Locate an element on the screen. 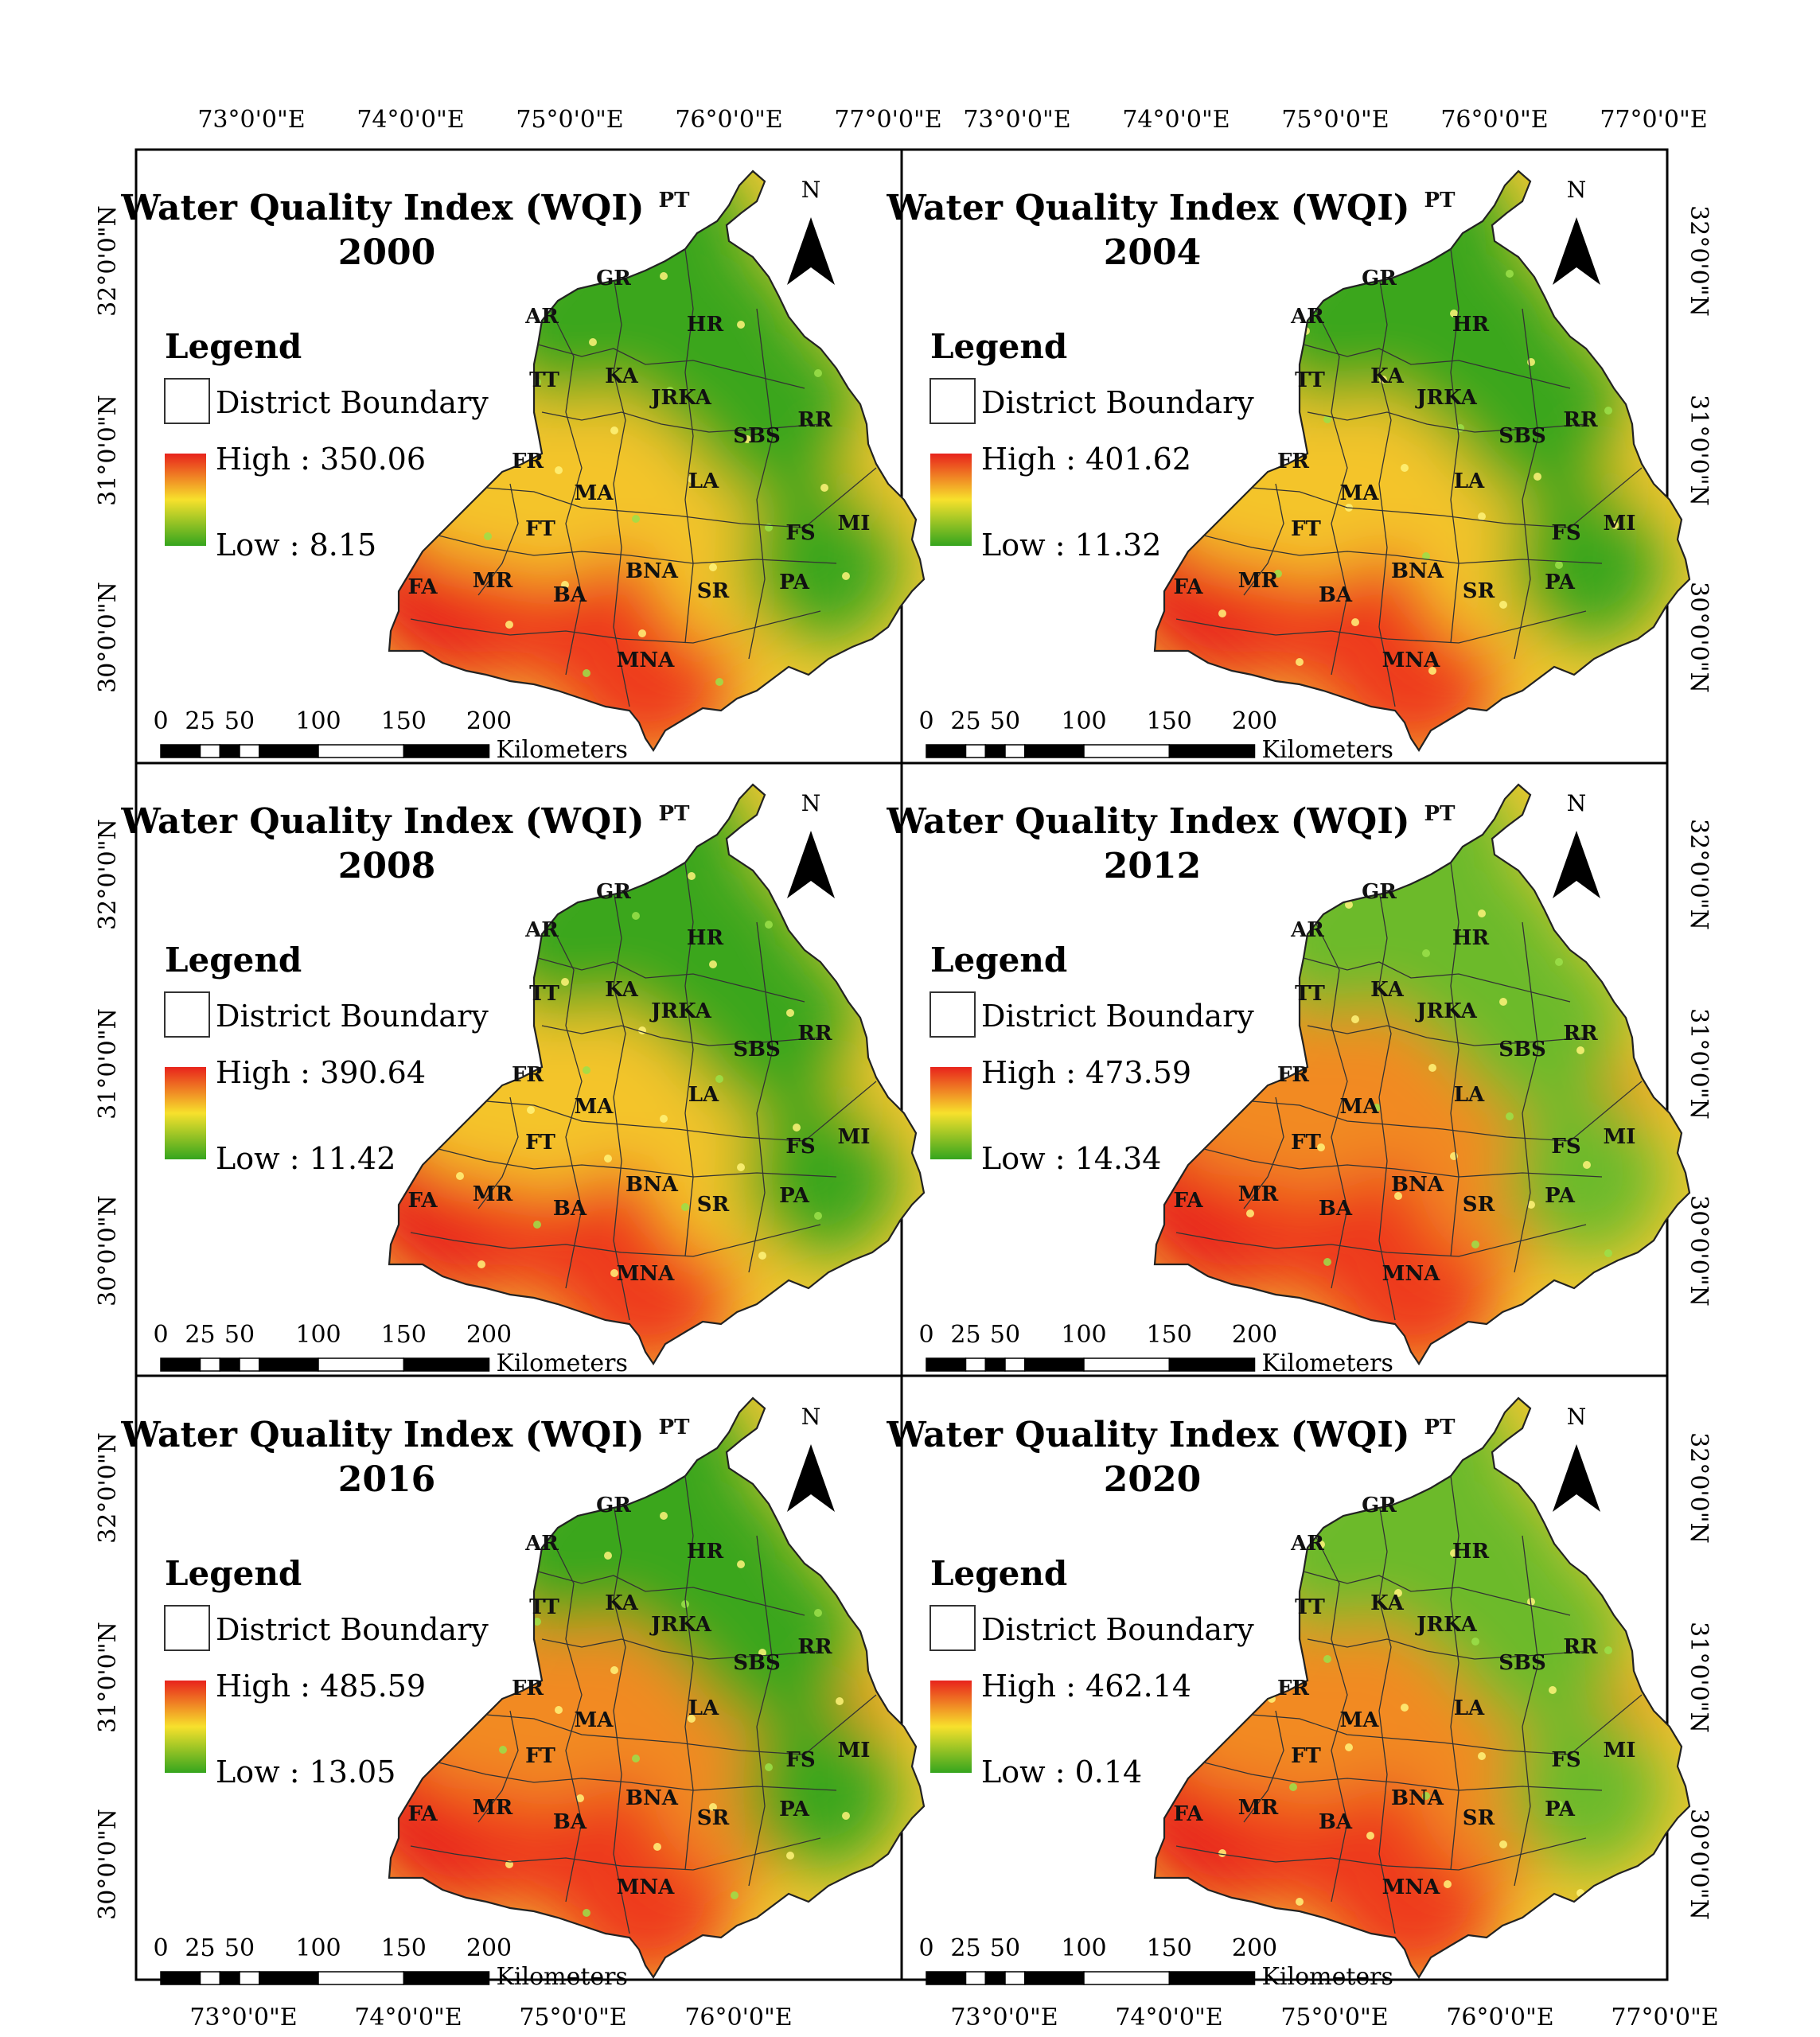  scale-tick-label: 25 is located at coordinates (200, 1335).